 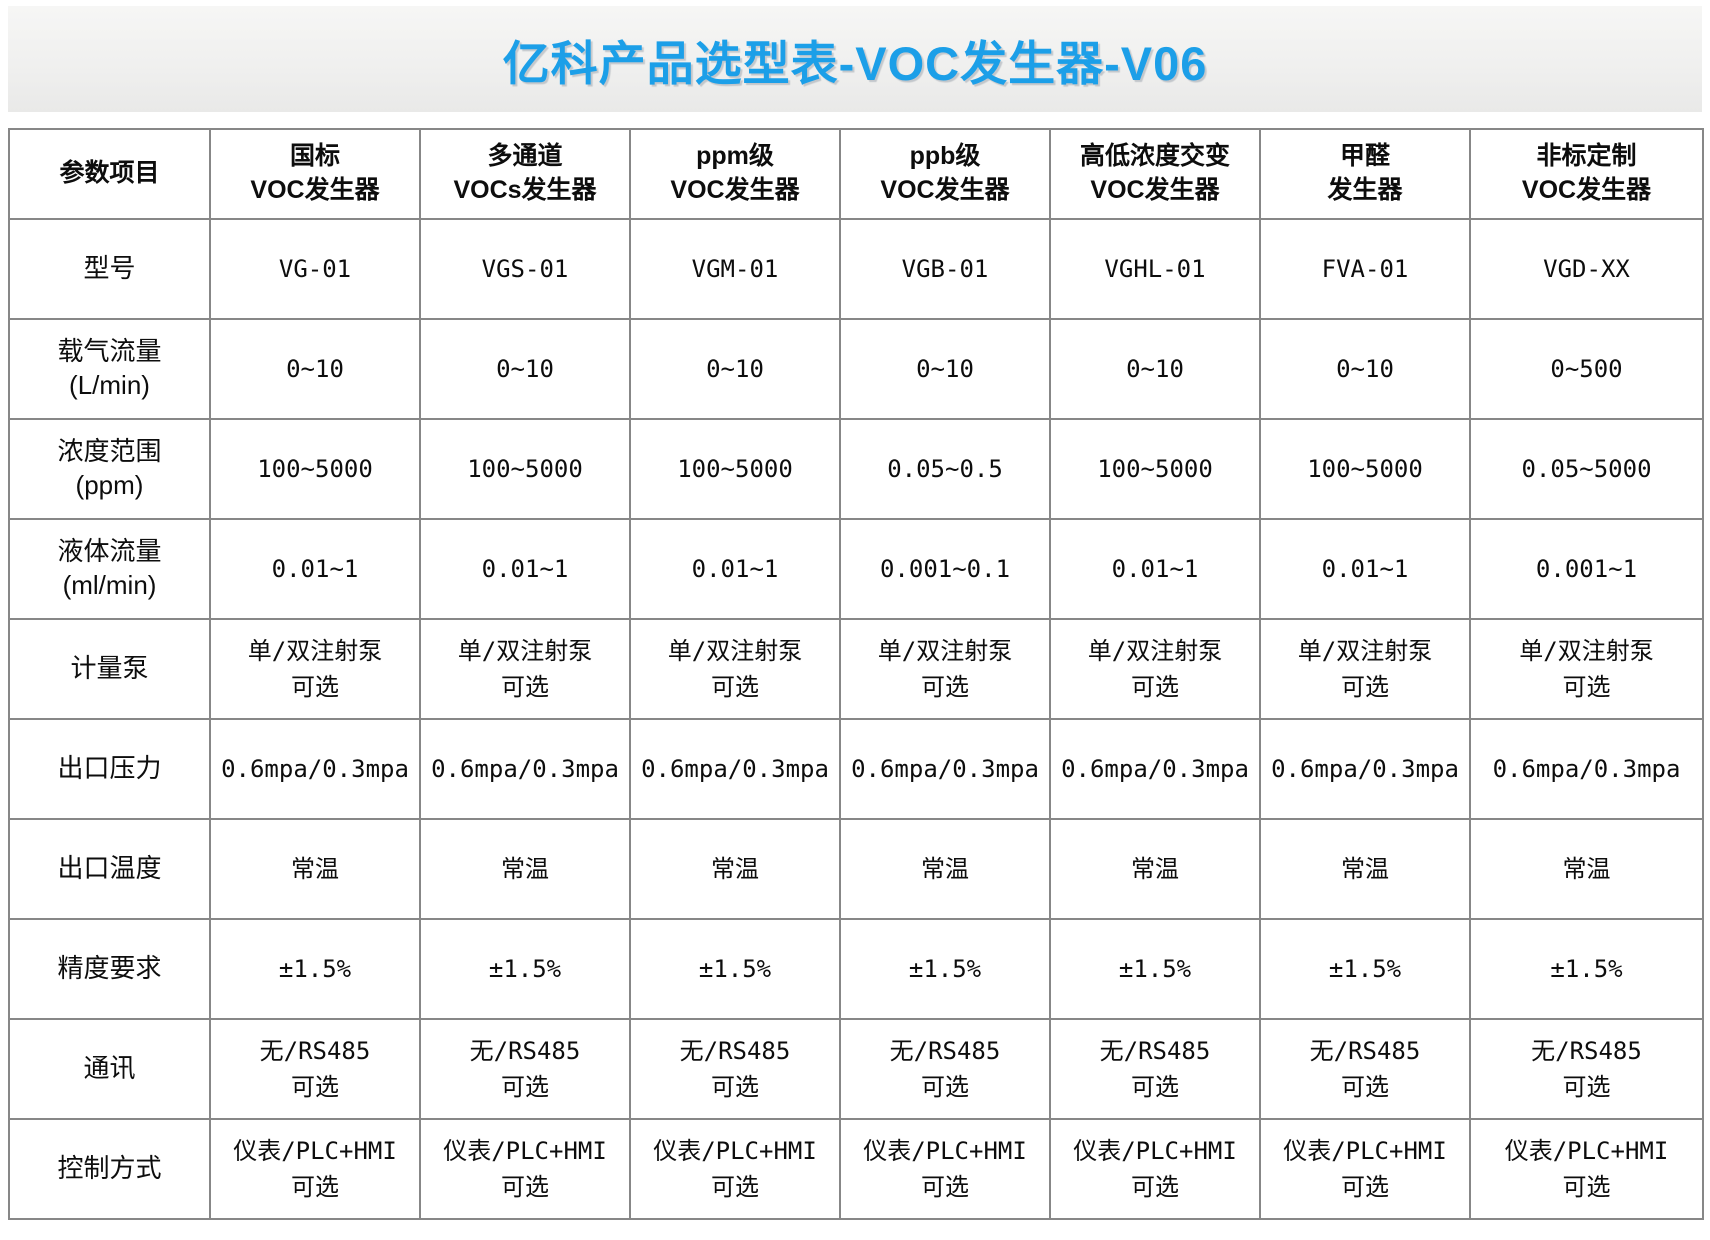 I want to click on value-cell: VGHL-01, so click(x=1155, y=269).